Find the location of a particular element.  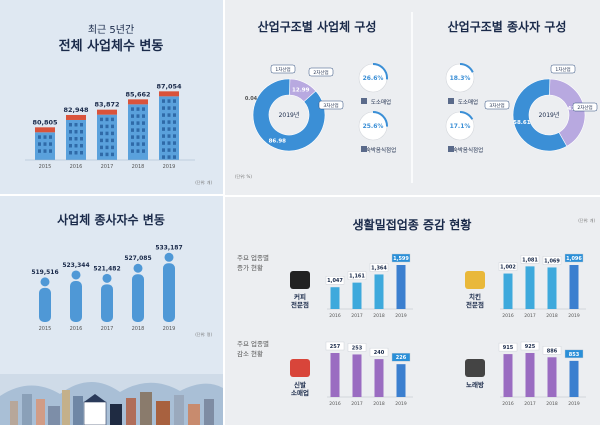

chicken-icon is located at coordinates (475, 280).